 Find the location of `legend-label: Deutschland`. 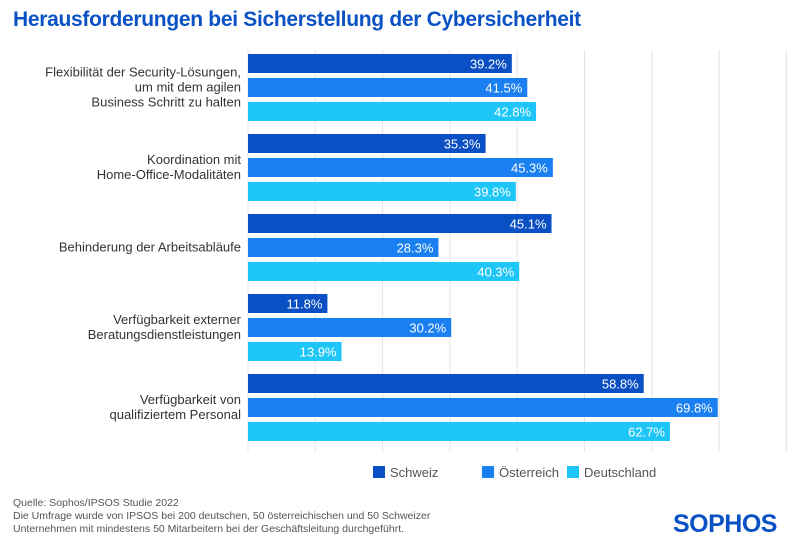

legend-label: Deutschland is located at coordinates (620, 472).